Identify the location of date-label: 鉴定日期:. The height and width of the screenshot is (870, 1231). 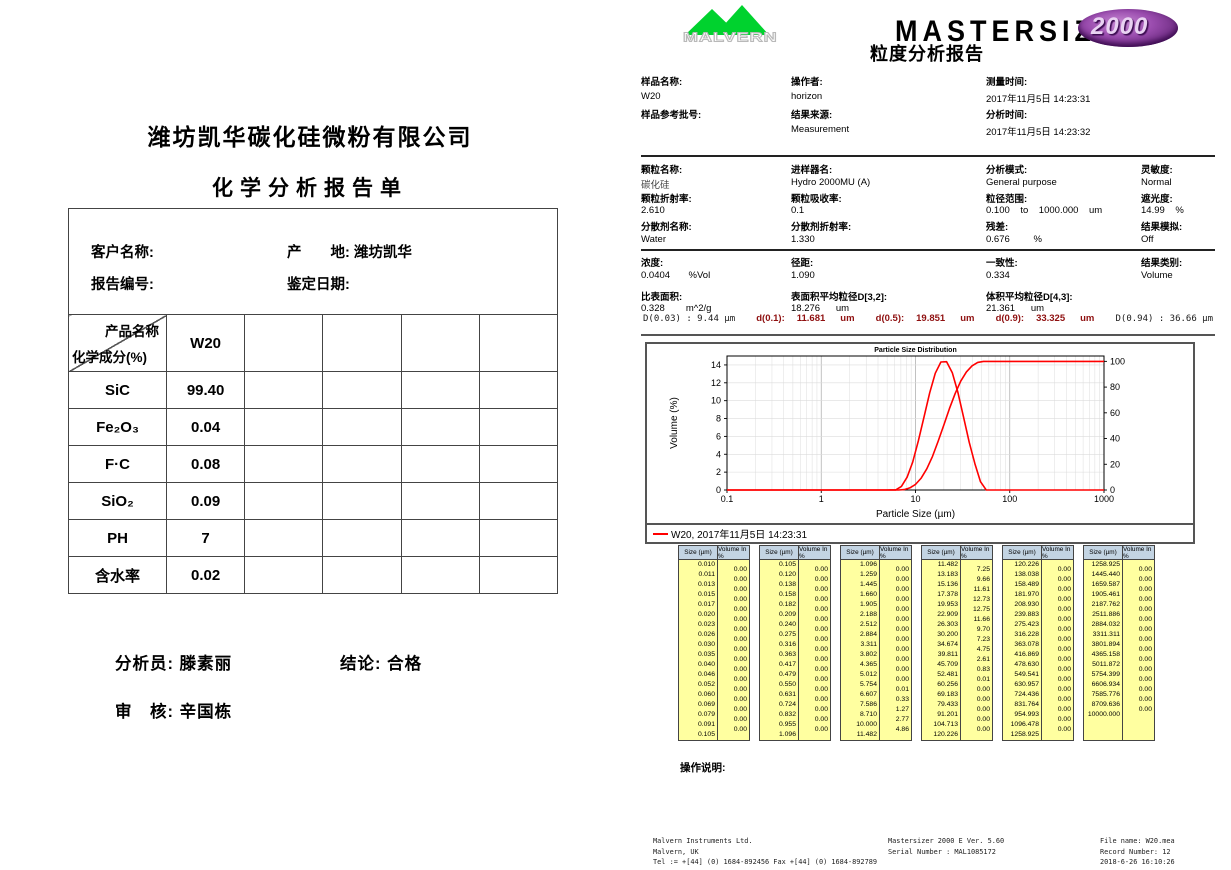
(318, 285).